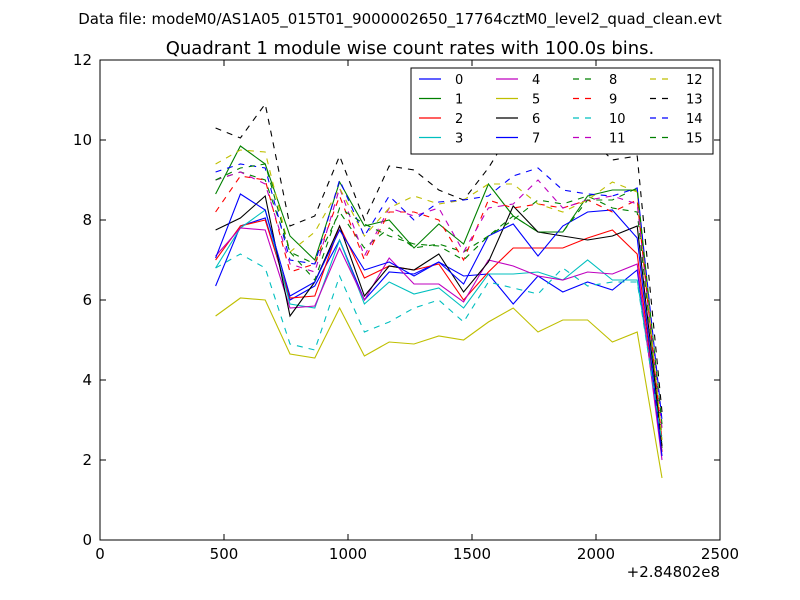  What do you see at coordinates (694, 80) in the screenshot?
I see `legend-label-12: 12` at bounding box center [694, 80].